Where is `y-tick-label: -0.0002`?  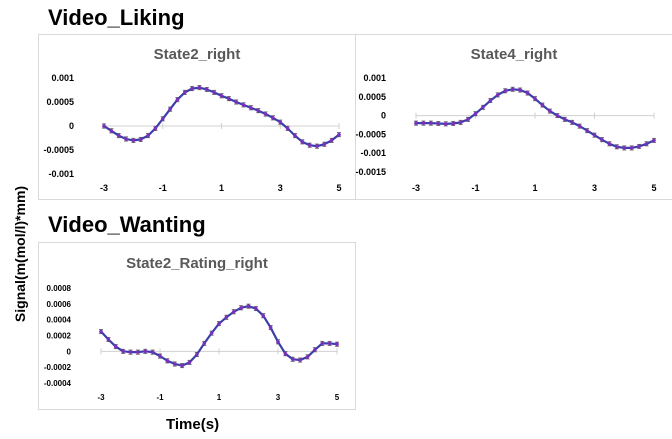
y-tick-label: -0.0002 is located at coordinates (58, 367).